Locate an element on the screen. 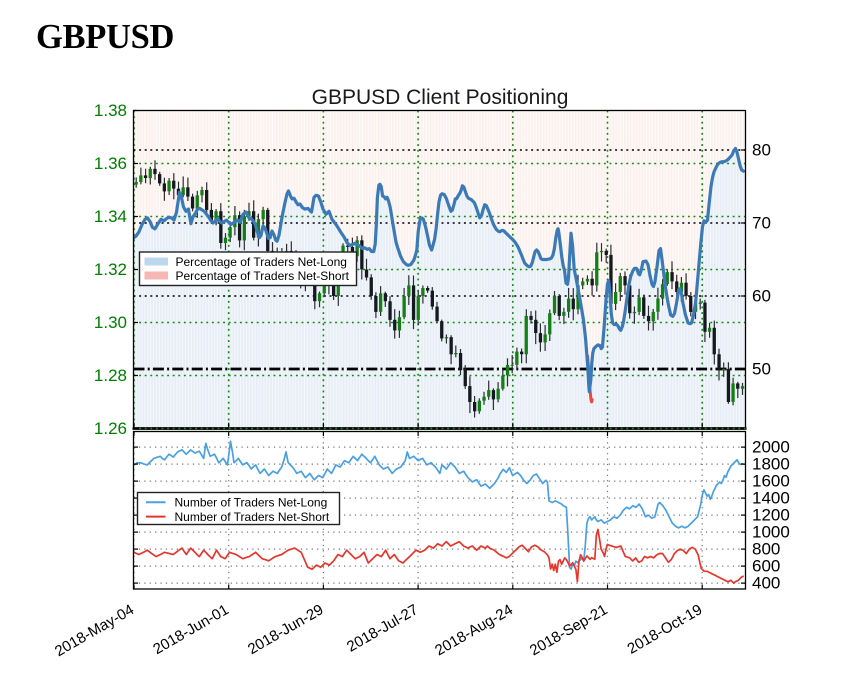 The image size is (854, 674). svg-text: 1.30 is located at coordinates (110, 322).